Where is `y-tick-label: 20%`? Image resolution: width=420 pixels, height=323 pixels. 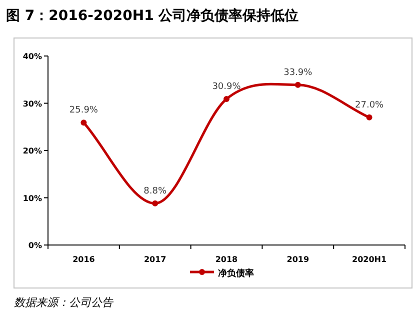
y-tick-label: 20% is located at coordinates (32, 151).